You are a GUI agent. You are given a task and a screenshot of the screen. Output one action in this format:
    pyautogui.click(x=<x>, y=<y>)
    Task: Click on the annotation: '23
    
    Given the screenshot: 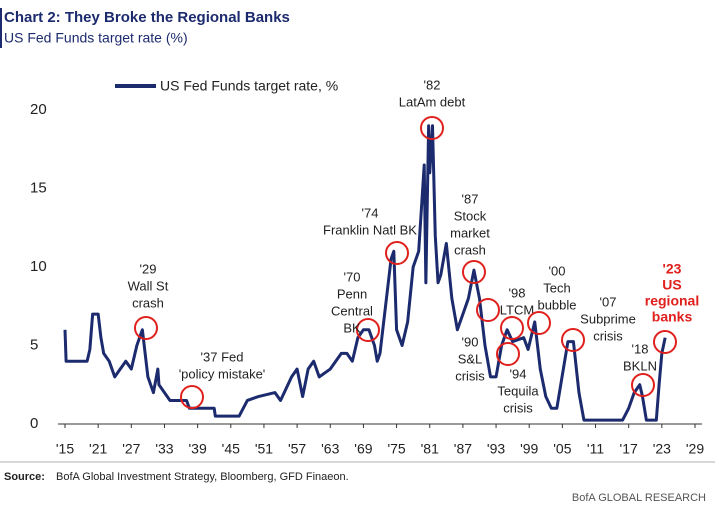 What is the action you would take?
    pyautogui.click(x=672, y=269)
    